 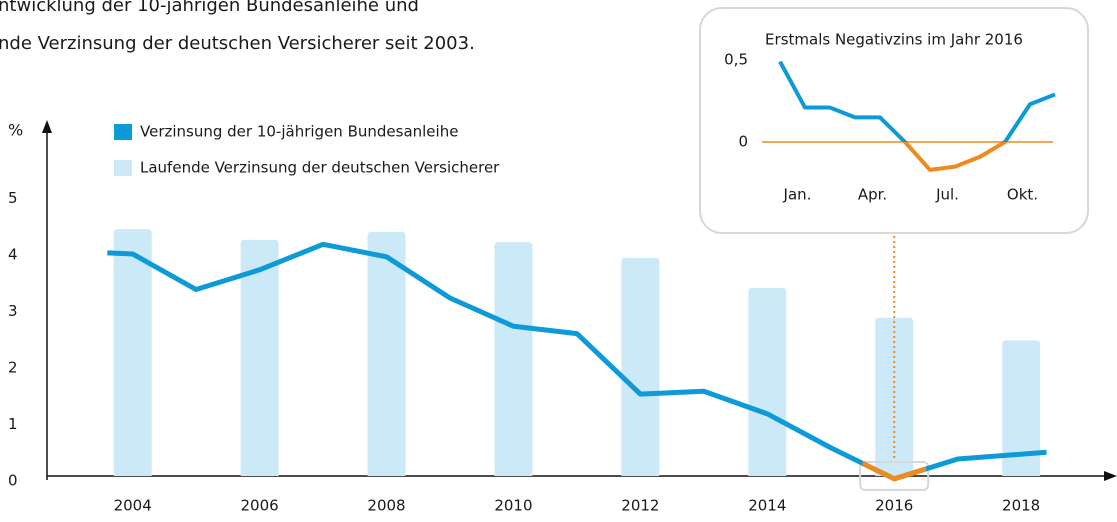 I want to click on x-tick-label: 2014, so click(x=767, y=506).